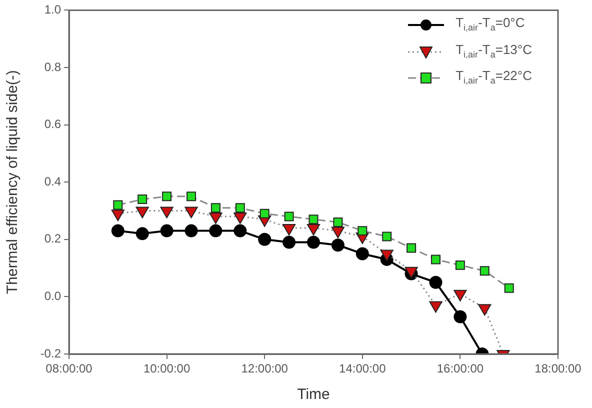  What do you see at coordinates (490, 24) in the screenshot?
I see `legend-label: T$_{i,air}$-T$_{a}$=0°C` at bounding box center [490, 24].